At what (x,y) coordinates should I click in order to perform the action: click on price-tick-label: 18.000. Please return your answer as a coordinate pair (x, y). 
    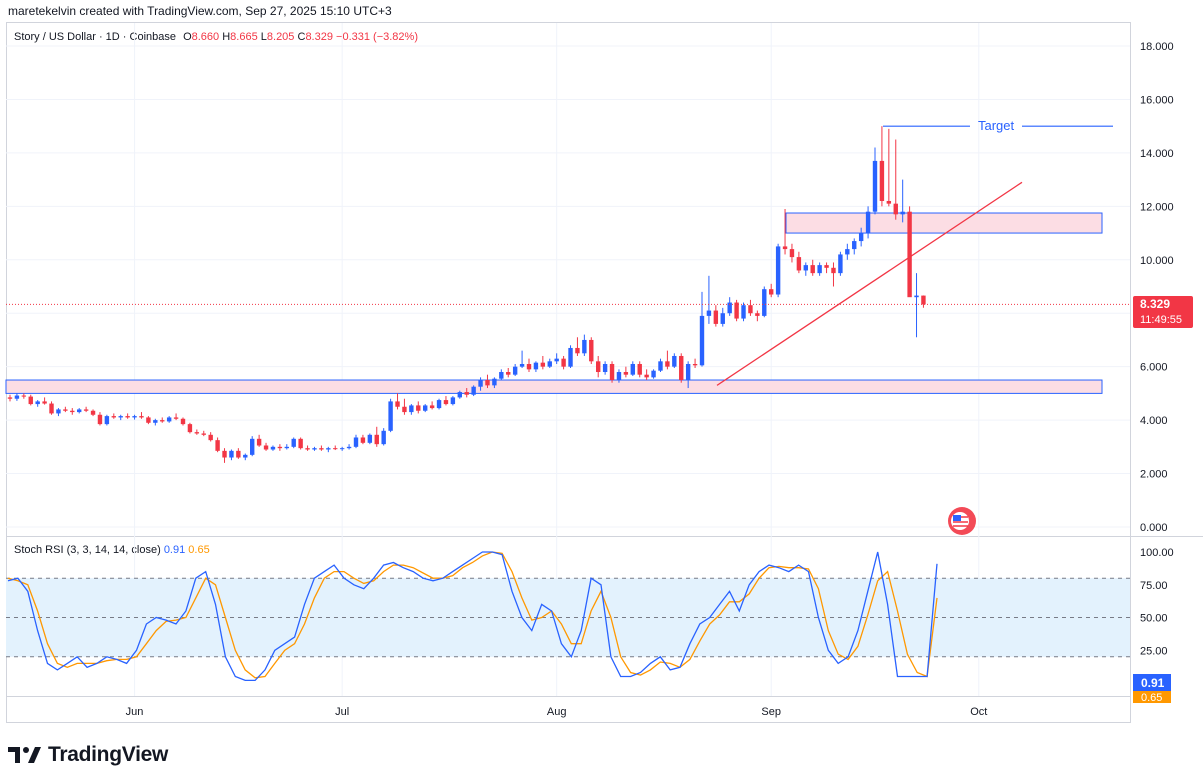
    Looking at the image, I should click on (1157, 47).